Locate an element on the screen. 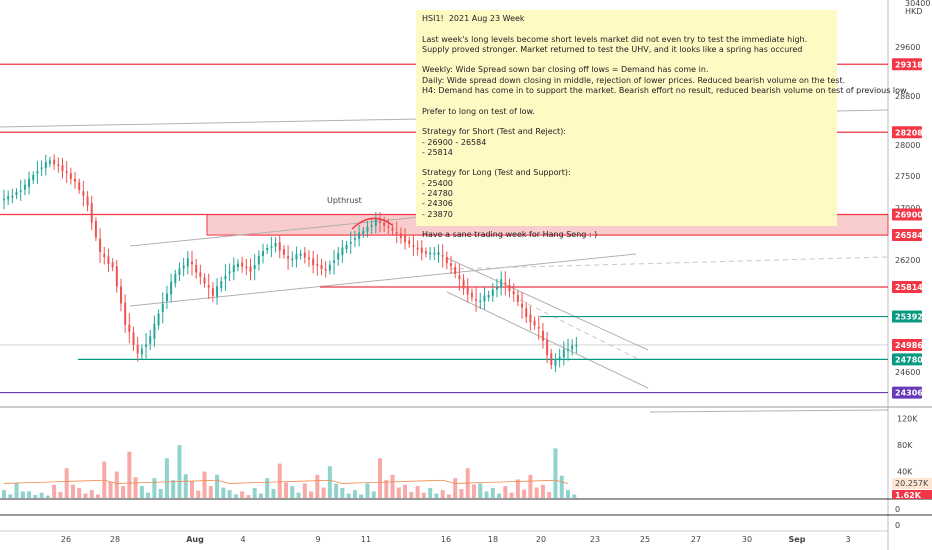 This screenshot has width=932, height=550. upthrust-arc is located at coordinates (372, 223).